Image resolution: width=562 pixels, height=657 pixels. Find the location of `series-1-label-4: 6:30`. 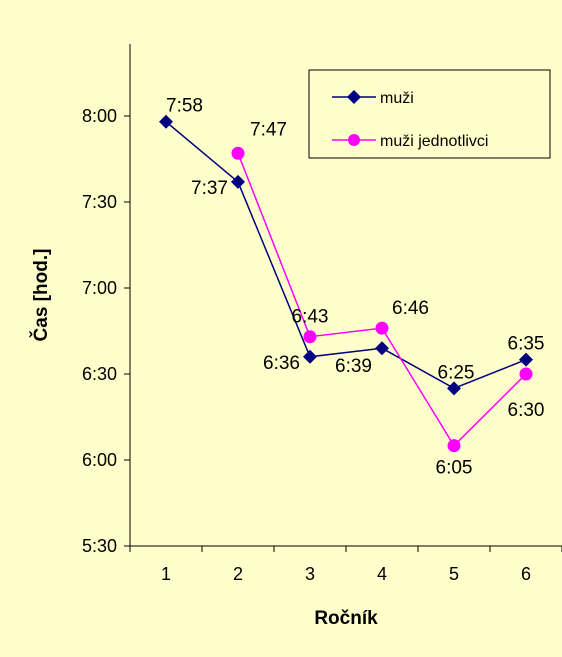

series-1-label-4: 6:30 is located at coordinates (526, 410).